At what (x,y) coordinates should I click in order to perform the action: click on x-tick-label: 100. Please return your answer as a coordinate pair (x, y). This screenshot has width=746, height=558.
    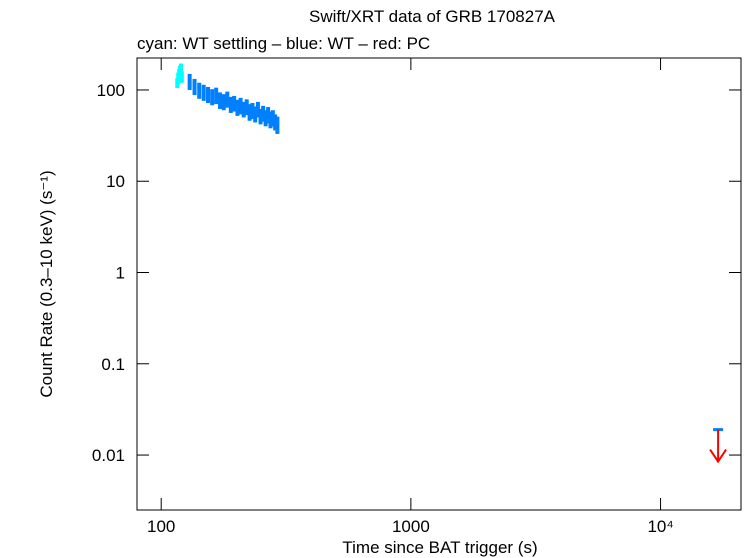
    Looking at the image, I should click on (161, 526).